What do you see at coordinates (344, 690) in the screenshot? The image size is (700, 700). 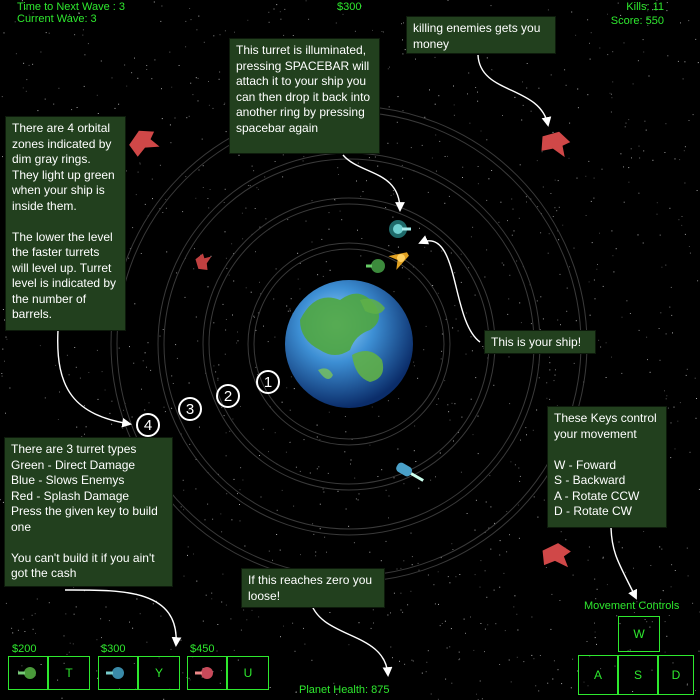 I see `planet-health: Planet Health: 875` at bounding box center [344, 690].